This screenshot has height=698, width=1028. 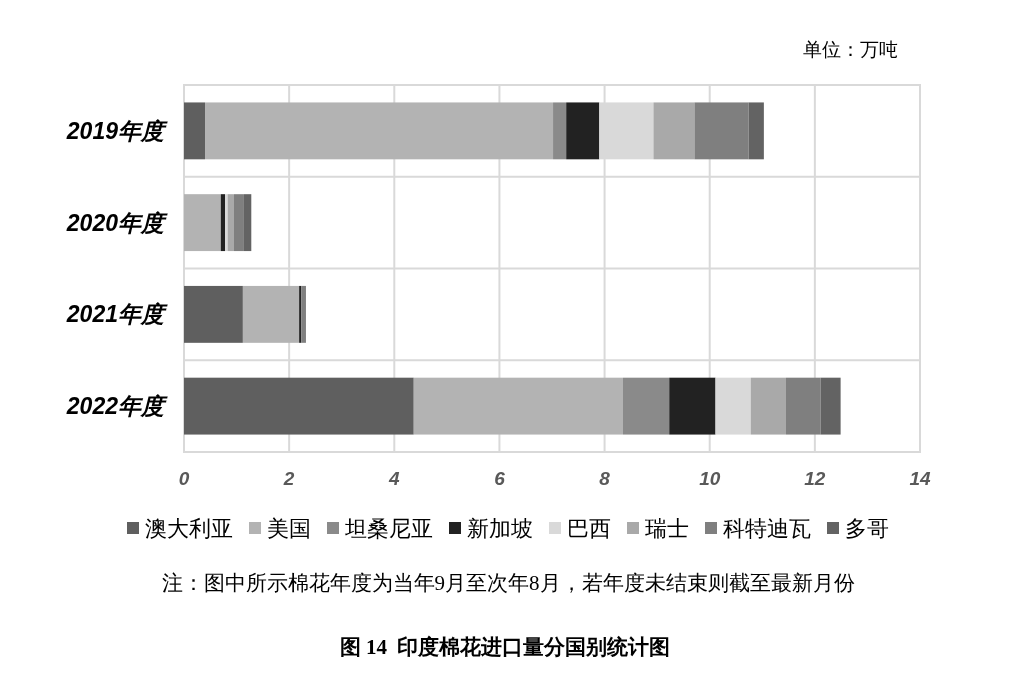 I want to click on x-tick-label: 4, so click(x=394, y=478).